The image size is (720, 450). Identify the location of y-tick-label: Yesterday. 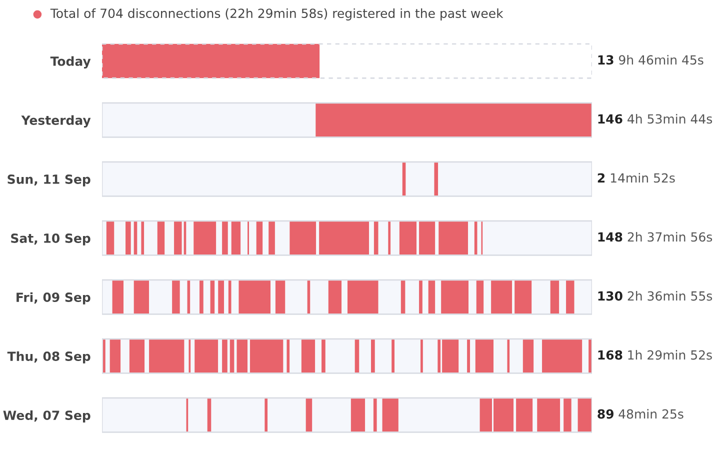
(56, 121).